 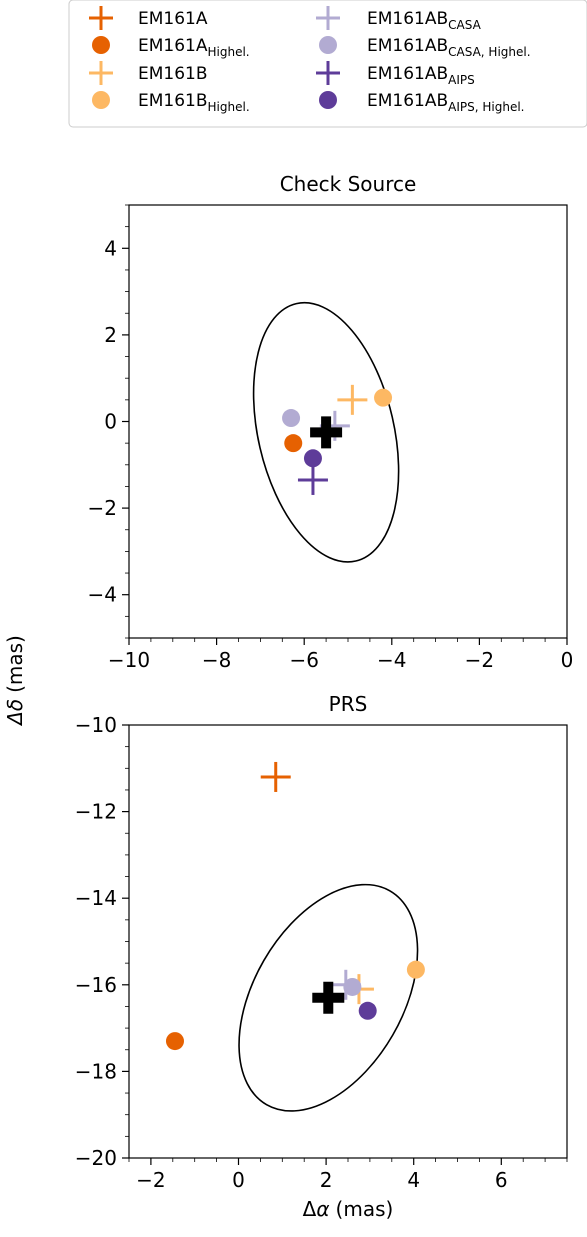 I want to click on prs-x-tick-label: 6, so click(x=501, y=1180).